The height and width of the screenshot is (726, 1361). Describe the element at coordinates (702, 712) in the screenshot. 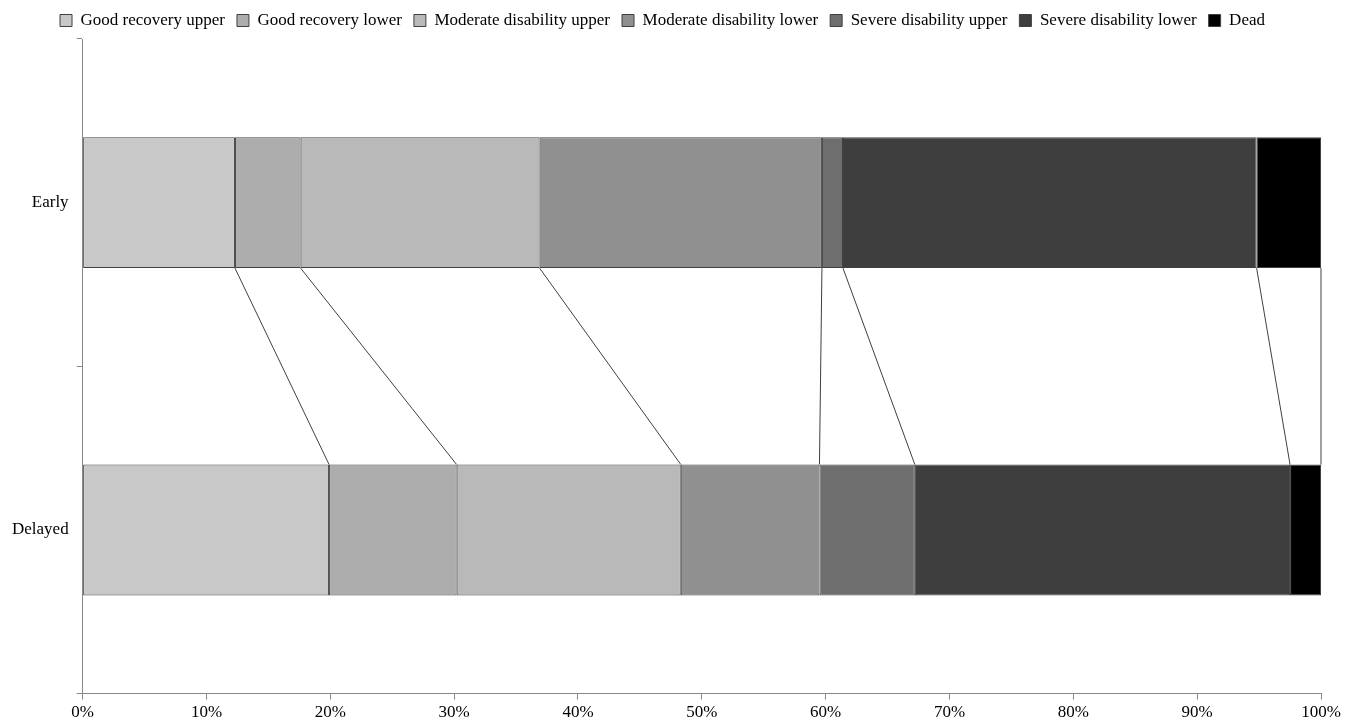

I see `x-tick-label: 50%` at that location.